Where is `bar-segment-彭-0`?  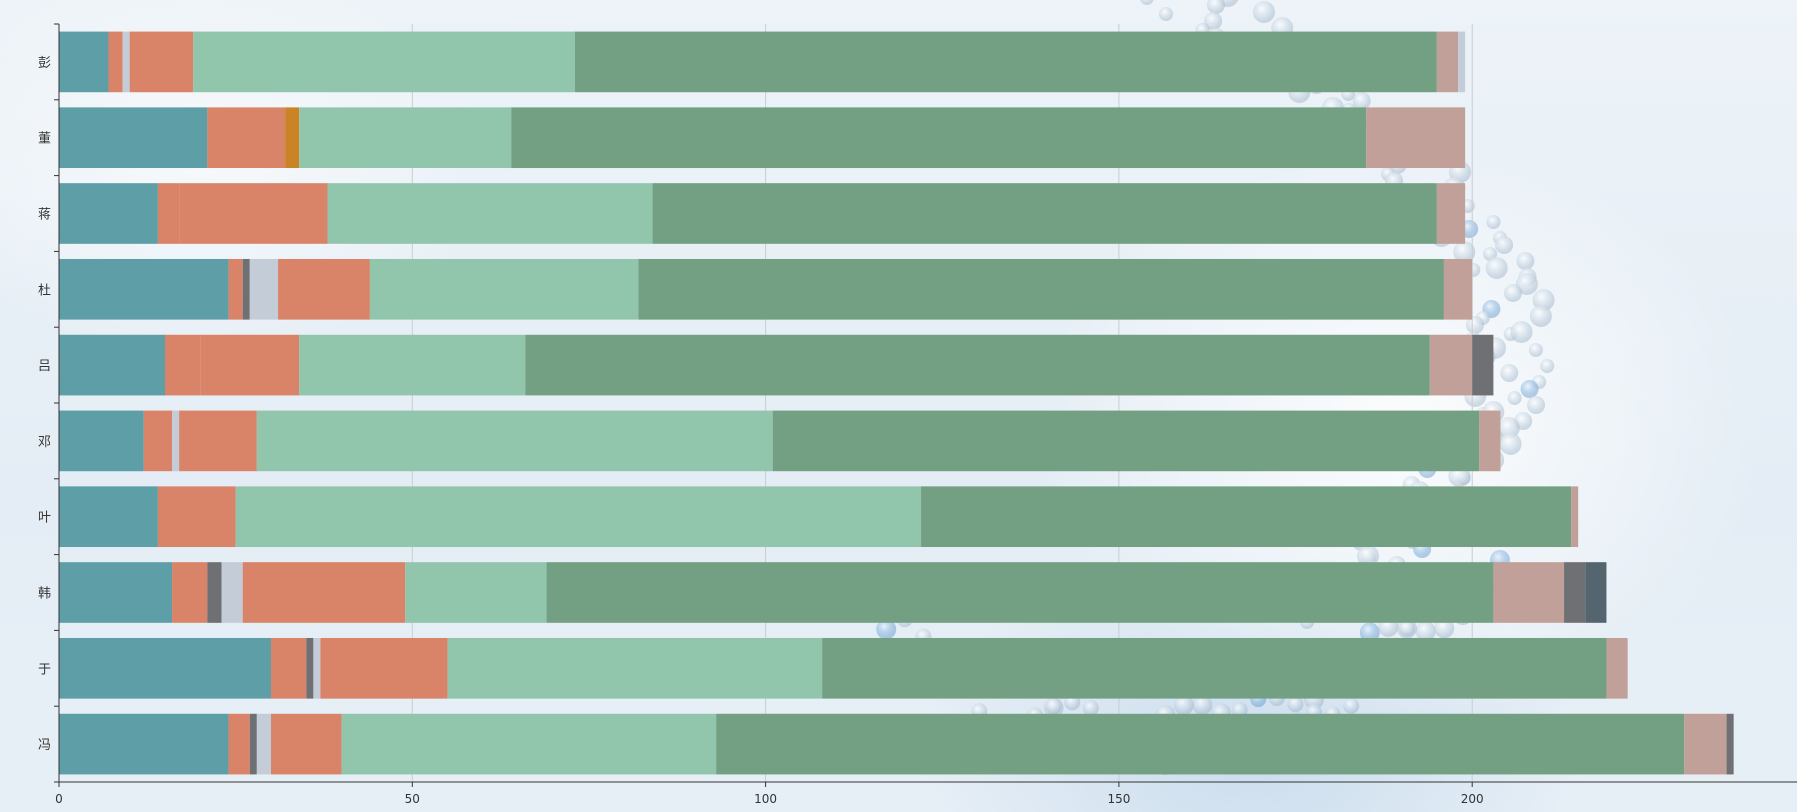
bar-segment-彭-0 is located at coordinates (84, 62).